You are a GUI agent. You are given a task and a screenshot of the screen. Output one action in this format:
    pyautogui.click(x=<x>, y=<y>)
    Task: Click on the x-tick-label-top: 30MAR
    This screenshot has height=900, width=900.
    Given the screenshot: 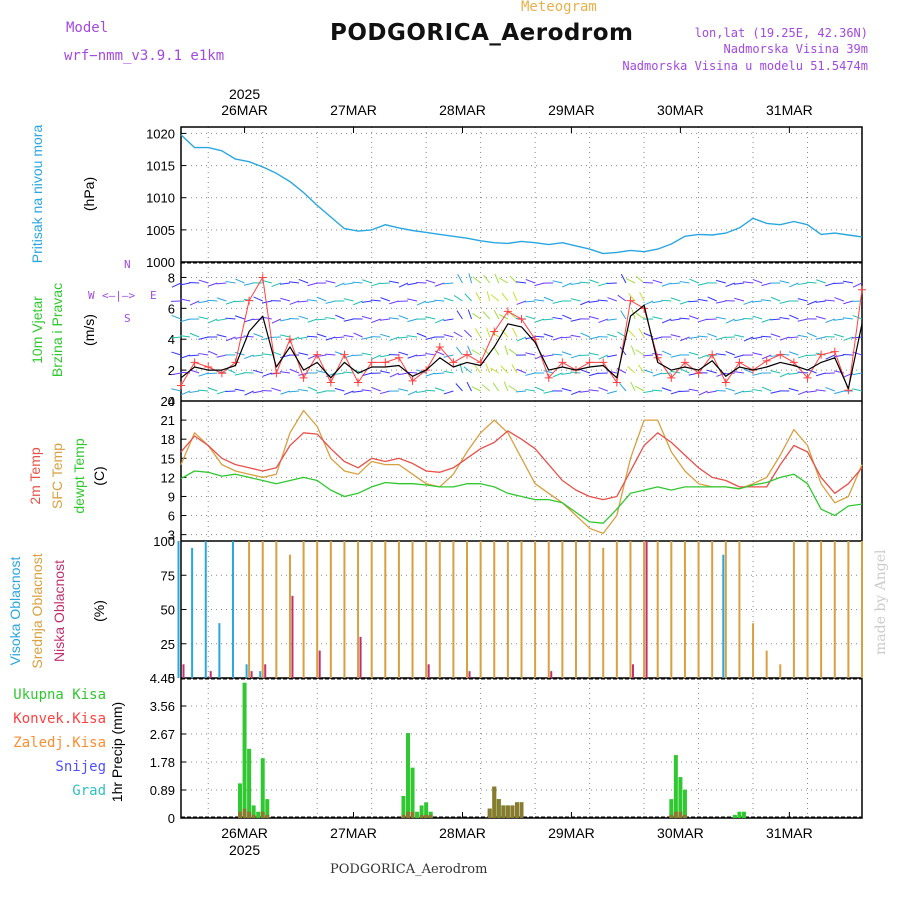 What is the action you would take?
    pyautogui.click(x=680, y=110)
    